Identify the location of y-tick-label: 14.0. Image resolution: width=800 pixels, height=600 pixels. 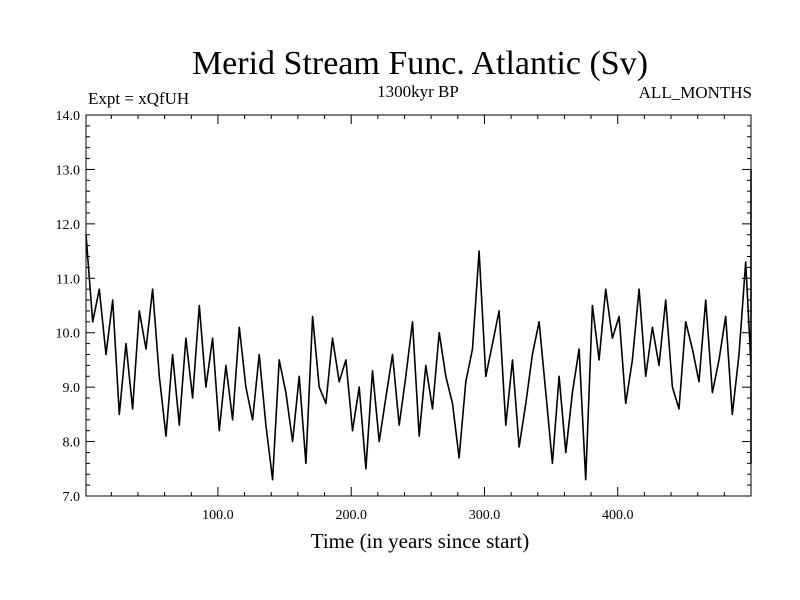
(68, 116).